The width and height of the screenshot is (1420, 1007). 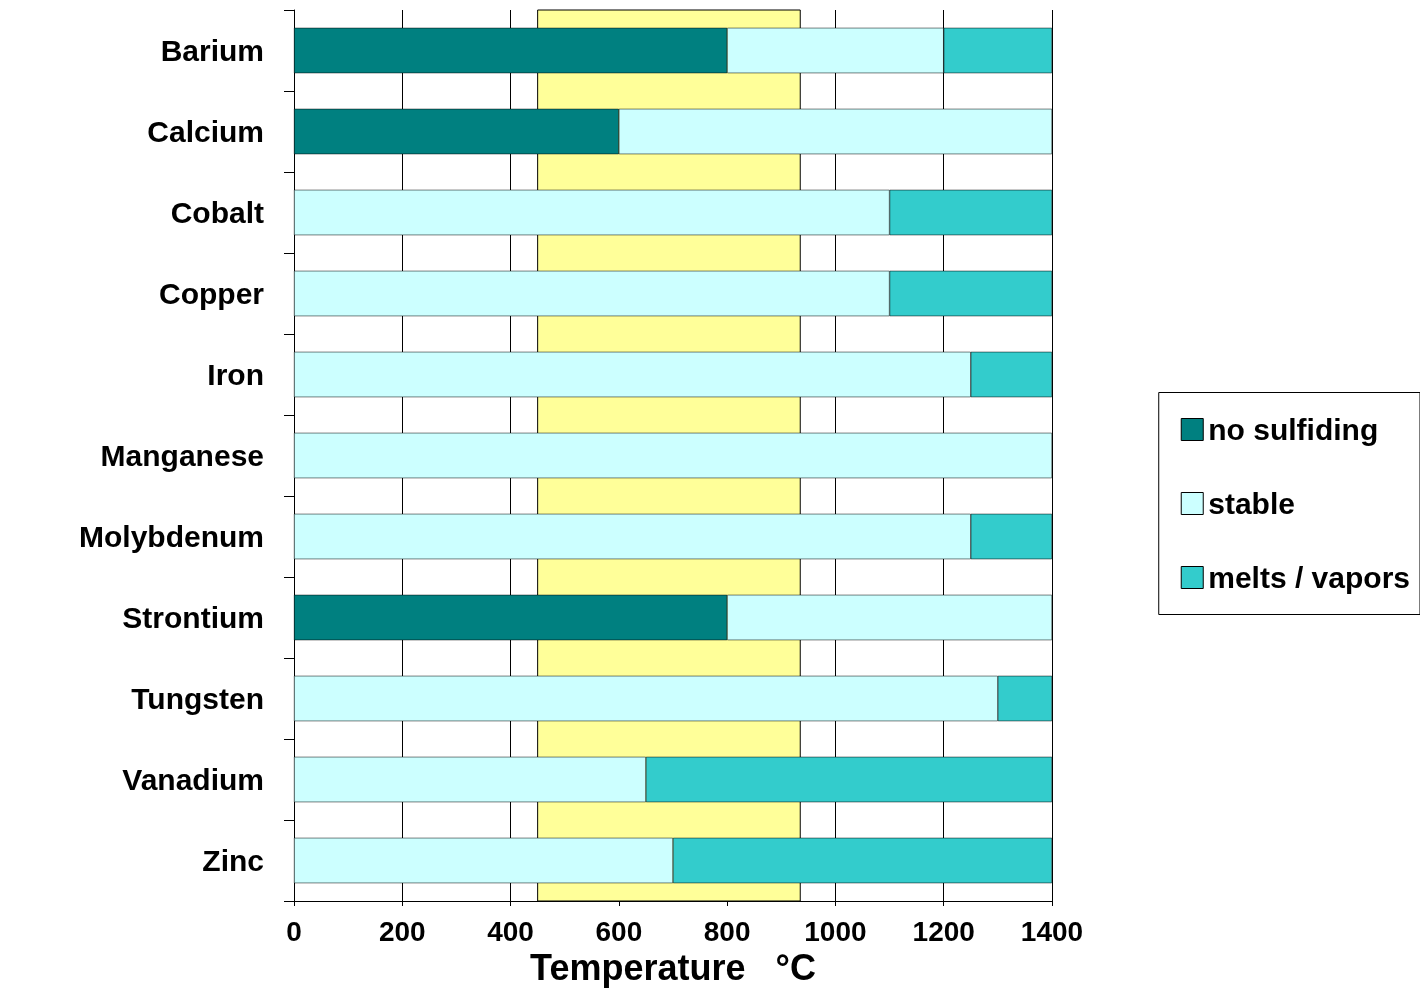 I want to click on y-tick-label: Tungsten, so click(x=197, y=698).